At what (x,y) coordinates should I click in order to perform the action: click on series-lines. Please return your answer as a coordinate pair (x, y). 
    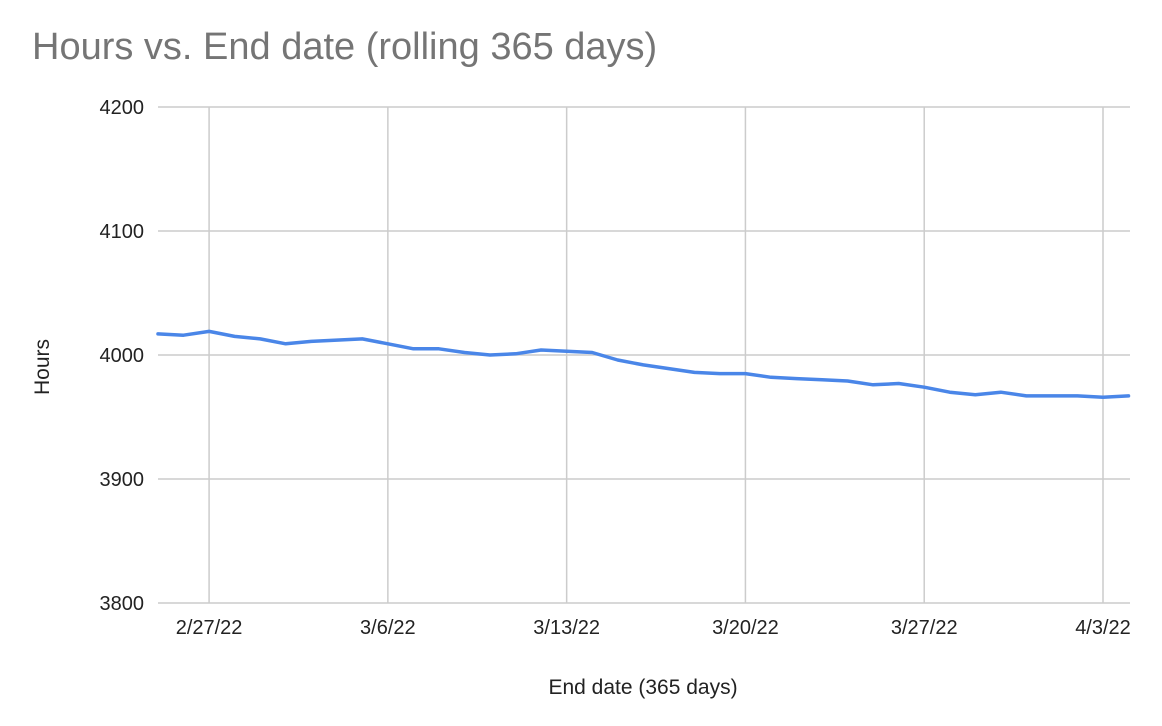
    Looking at the image, I should click on (643, 364).